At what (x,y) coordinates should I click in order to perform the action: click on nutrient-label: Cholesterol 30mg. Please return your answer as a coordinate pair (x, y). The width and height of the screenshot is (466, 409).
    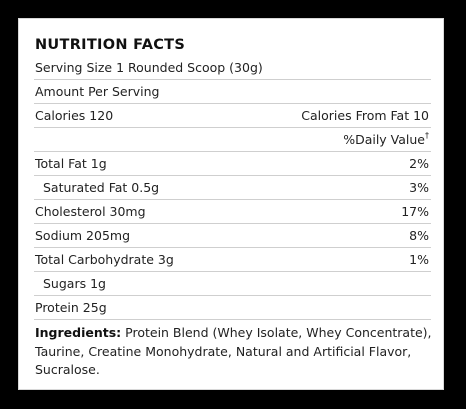
    Looking at the image, I should click on (90, 211).